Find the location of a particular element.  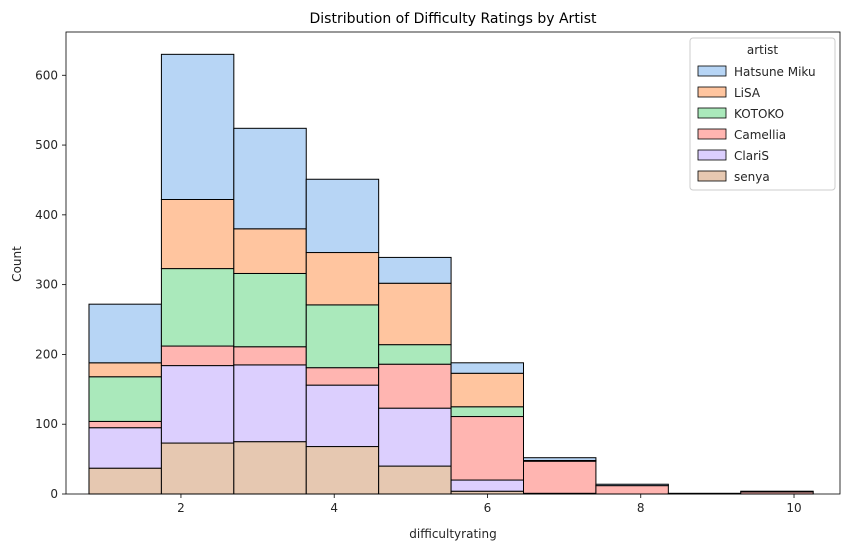

y-tick-label: 500 is located at coordinates (46, 145).